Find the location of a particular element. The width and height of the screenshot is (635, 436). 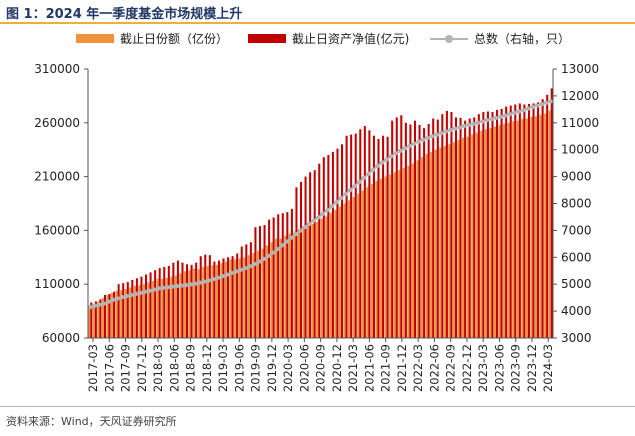

right-axis-tick-label: 13000 is located at coordinates (580, 69).